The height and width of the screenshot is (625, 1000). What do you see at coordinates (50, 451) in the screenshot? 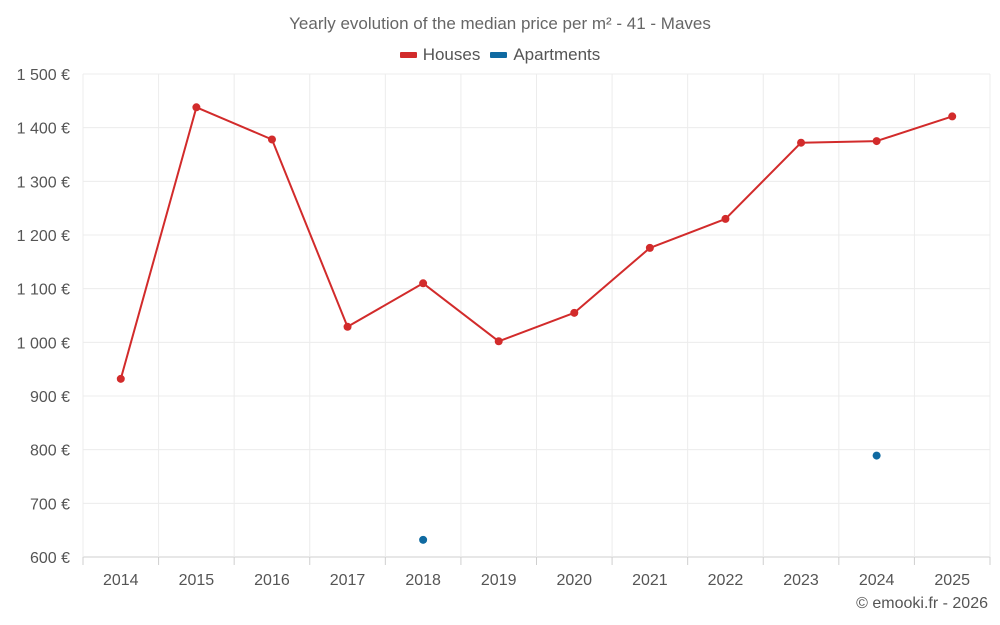
I see `y-tick-label: 800 €` at bounding box center [50, 451].